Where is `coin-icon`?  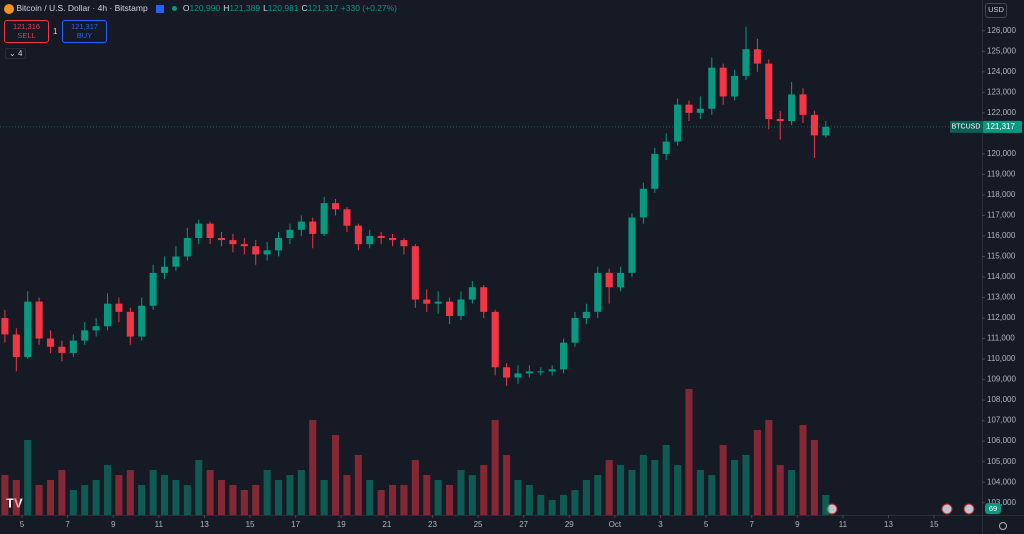 coin-icon is located at coordinates (9, 8).